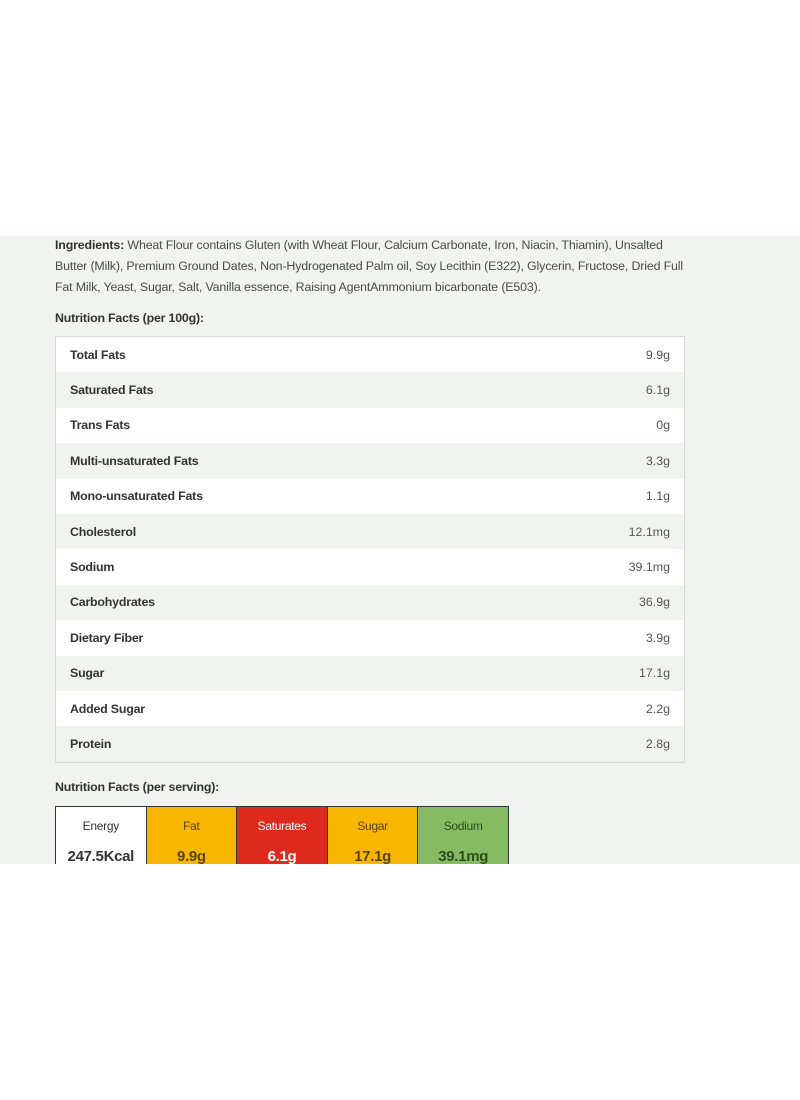  What do you see at coordinates (463, 835) in the screenshot?
I see `sodium-cell: Sodium 39.1mg` at bounding box center [463, 835].